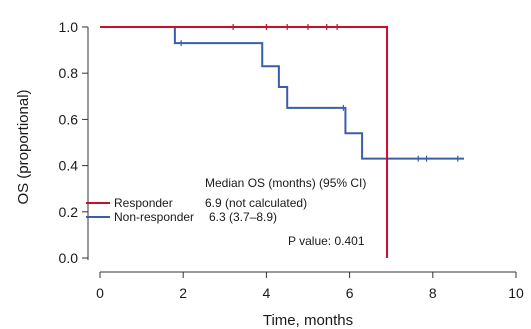  Describe the element at coordinates (69, 212) in the screenshot. I see `y-tick-label: 0.2` at that location.